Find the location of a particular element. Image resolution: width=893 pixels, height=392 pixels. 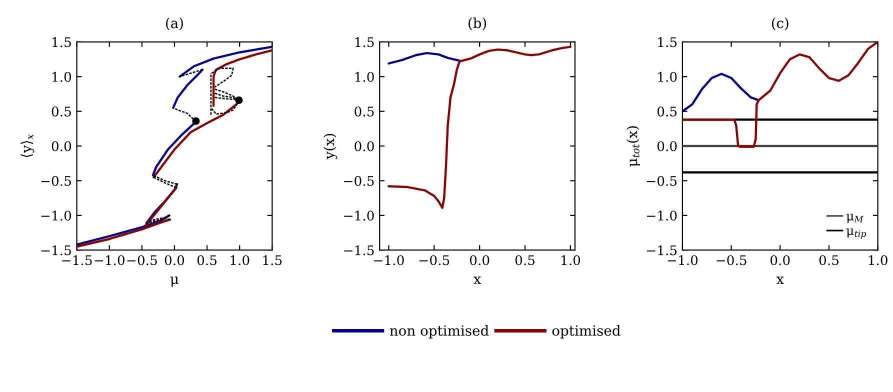

y-axis-title: y(x) is located at coordinates (331, 147).